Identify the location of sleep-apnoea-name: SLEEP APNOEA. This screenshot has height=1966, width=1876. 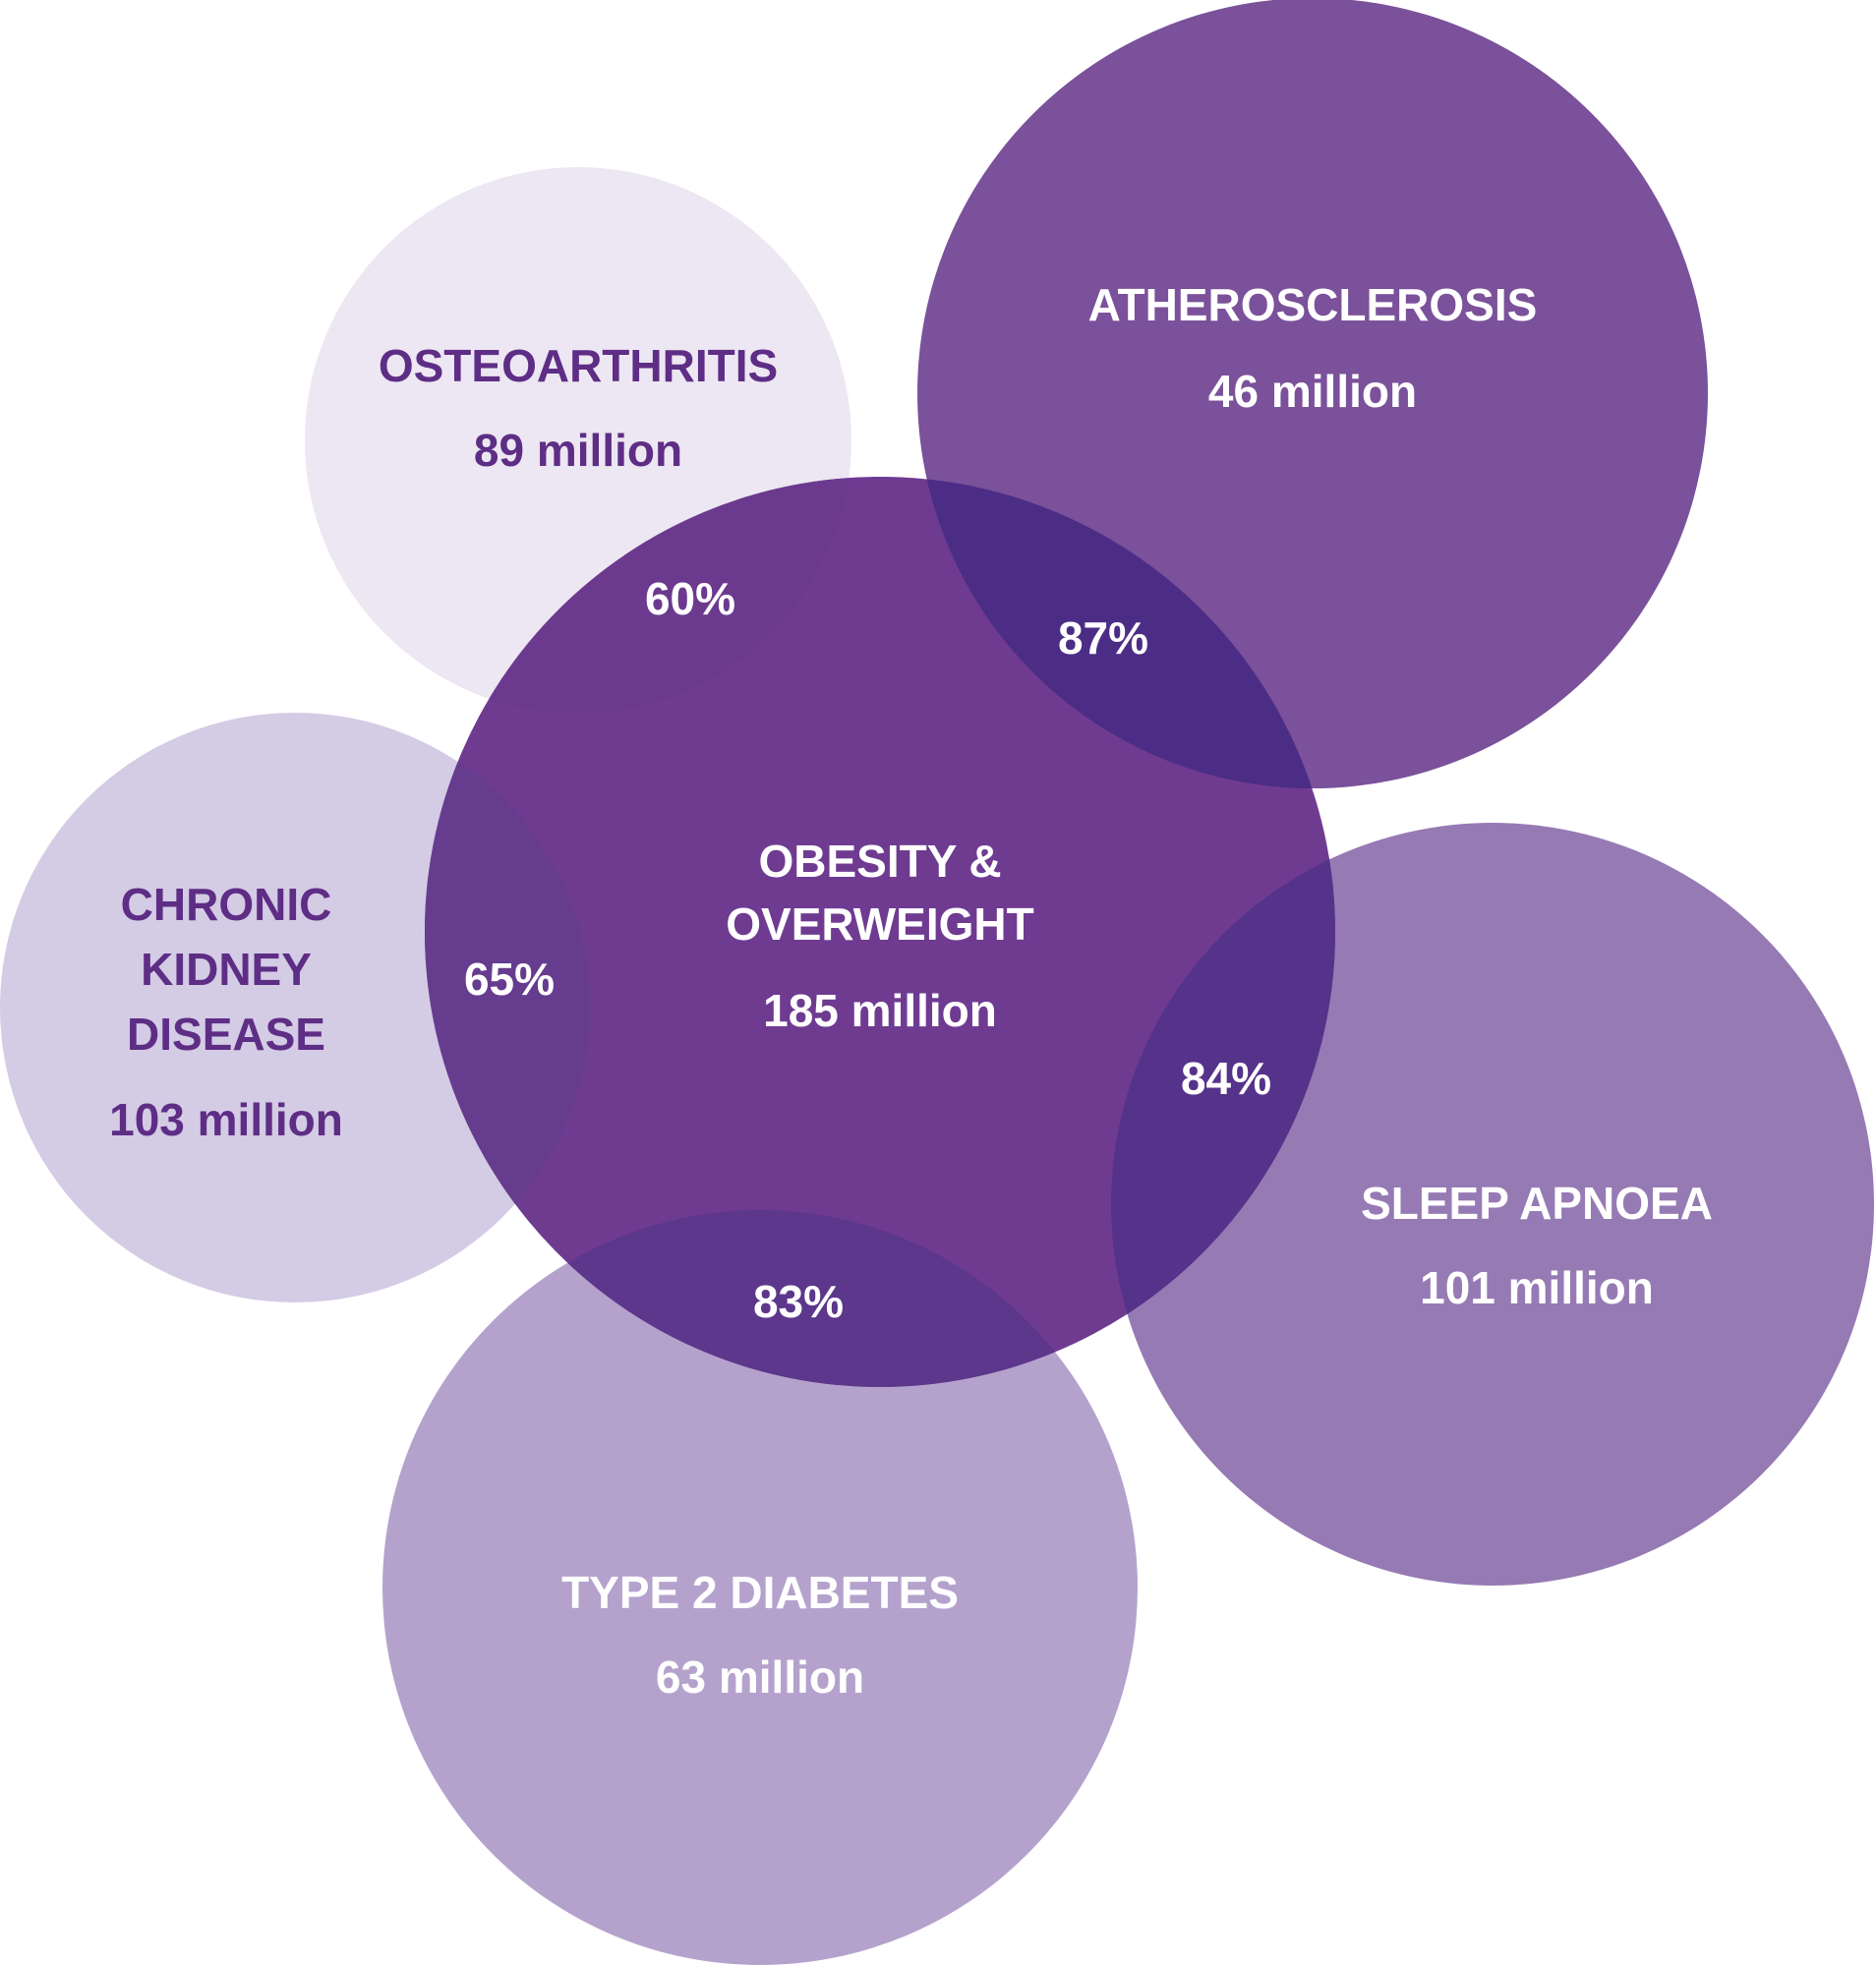
(1537, 1203).